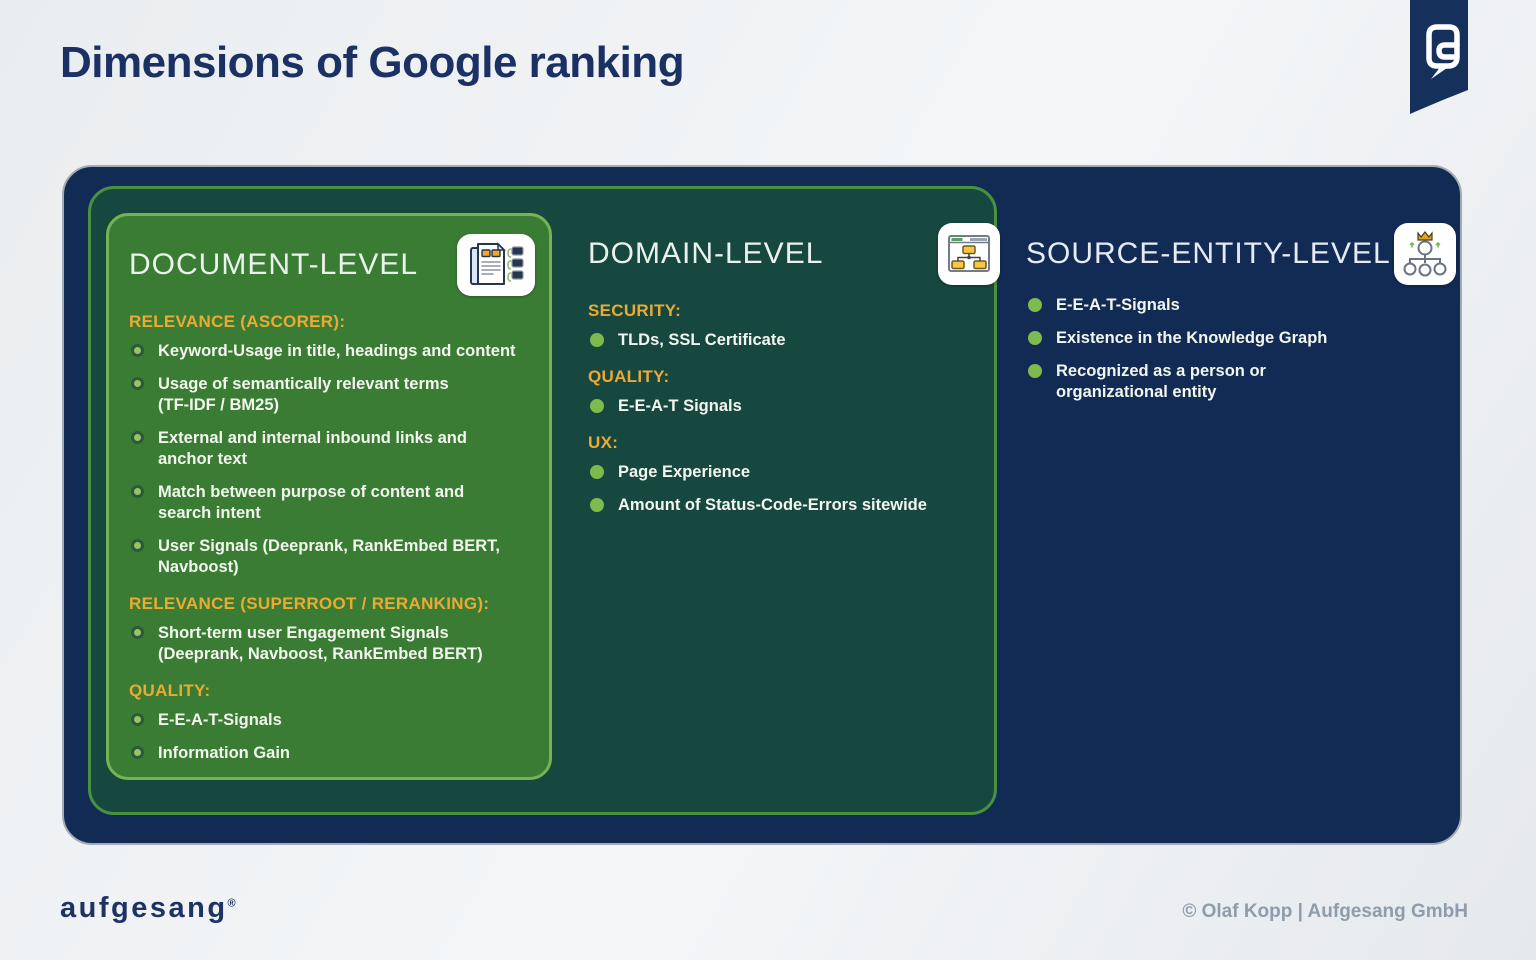  What do you see at coordinates (372, 62) in the screenshot?
I see `page-title: Dimensions of Google ranking` at bounding box center [372, 62].